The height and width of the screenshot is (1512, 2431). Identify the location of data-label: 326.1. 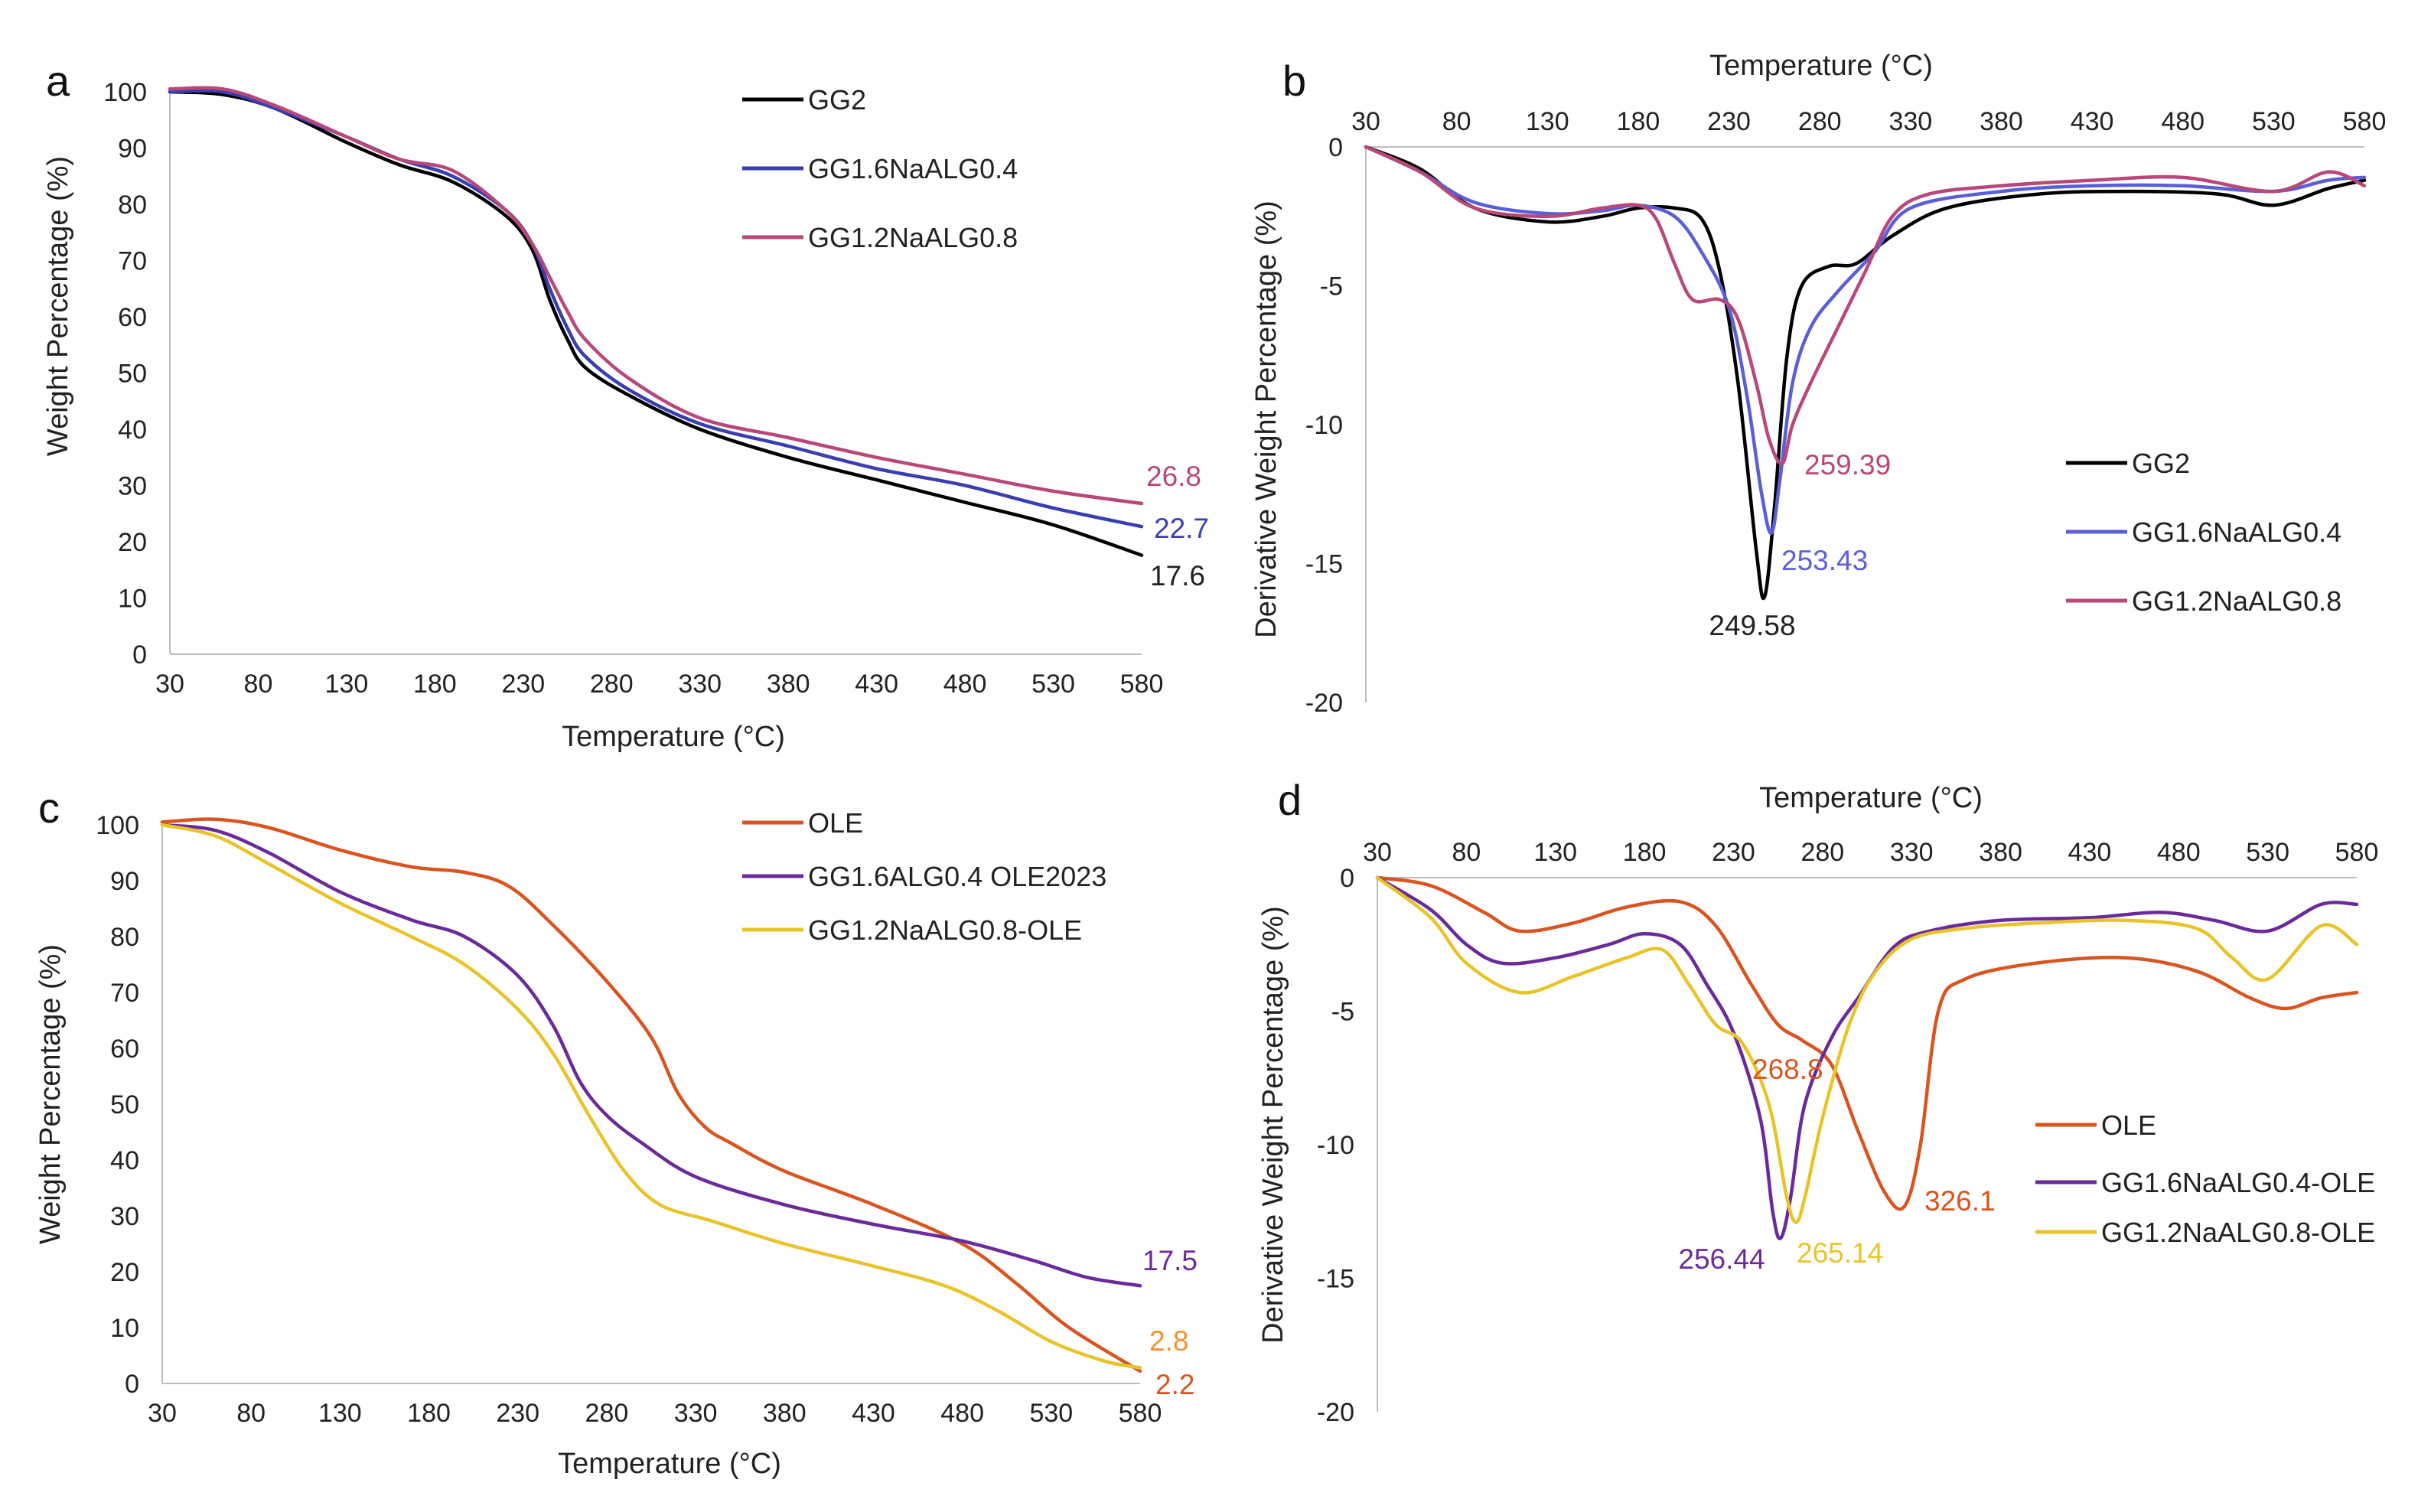
(1960, 1201).